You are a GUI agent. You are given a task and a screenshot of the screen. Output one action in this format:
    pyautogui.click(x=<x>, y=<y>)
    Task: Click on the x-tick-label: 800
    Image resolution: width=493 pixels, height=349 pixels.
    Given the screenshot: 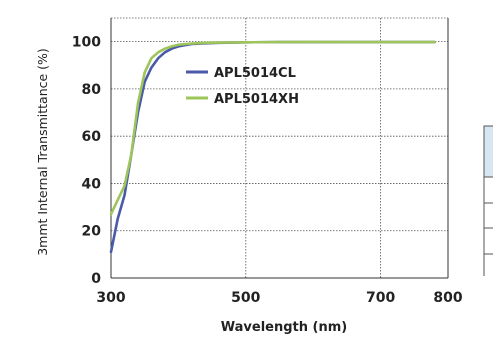 What is the action you would take?
    pyautogui.click(x=447, y=298)
    